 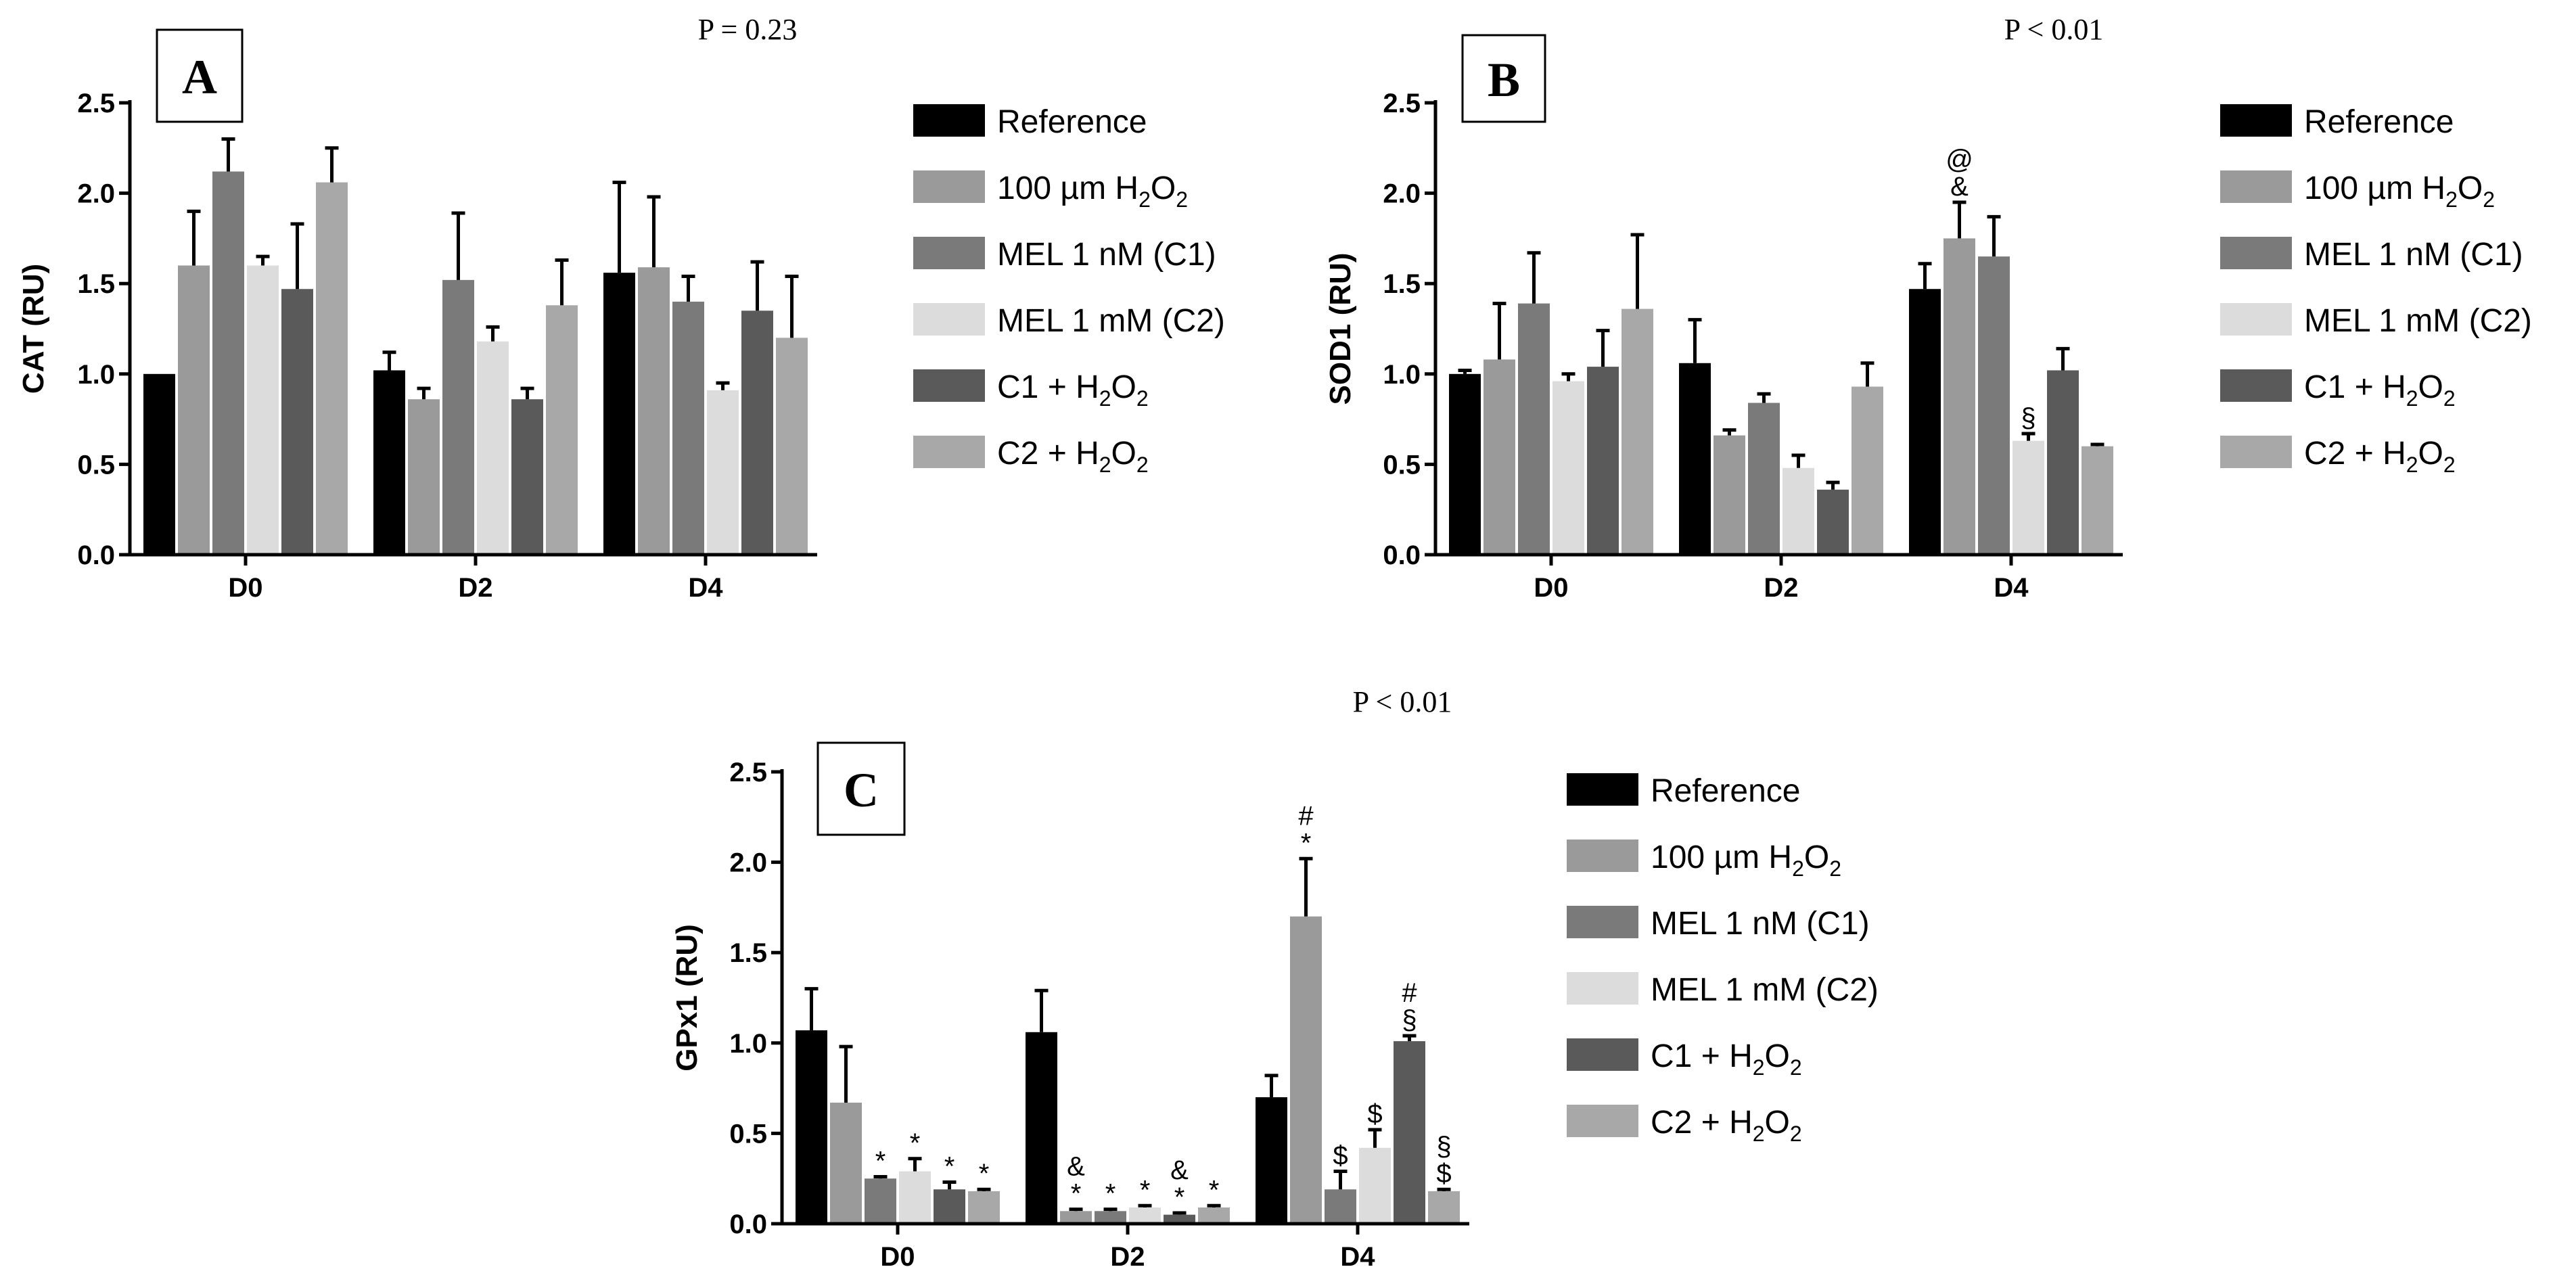 What do you see at coordinates (1410, 993) in the screenshot?
I see `significance-marker: #` at bounding box center [1410, 993].